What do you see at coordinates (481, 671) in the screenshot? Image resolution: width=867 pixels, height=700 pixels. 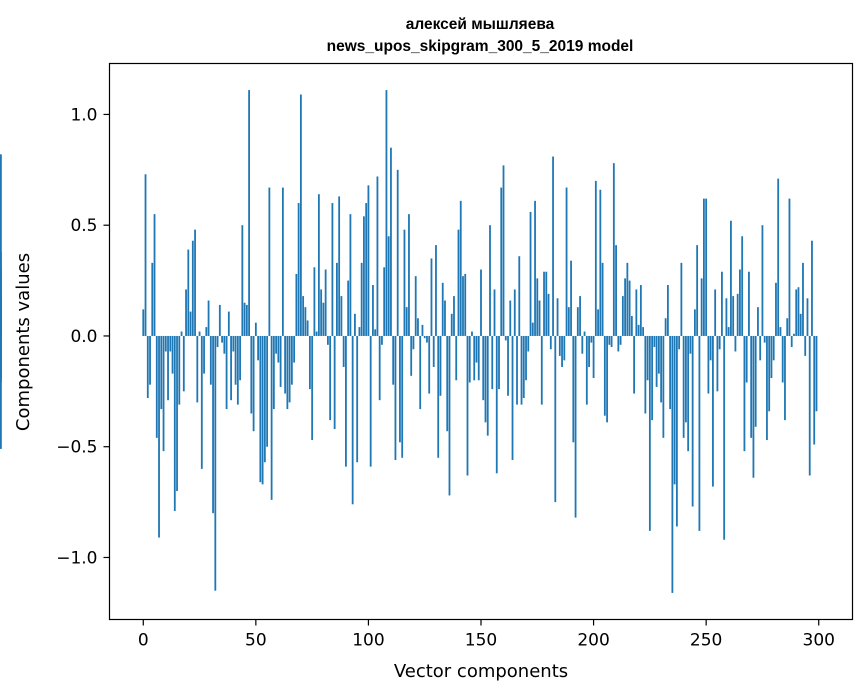 I see `x-axis-label: Vector components` at bounding box center [481, 671].